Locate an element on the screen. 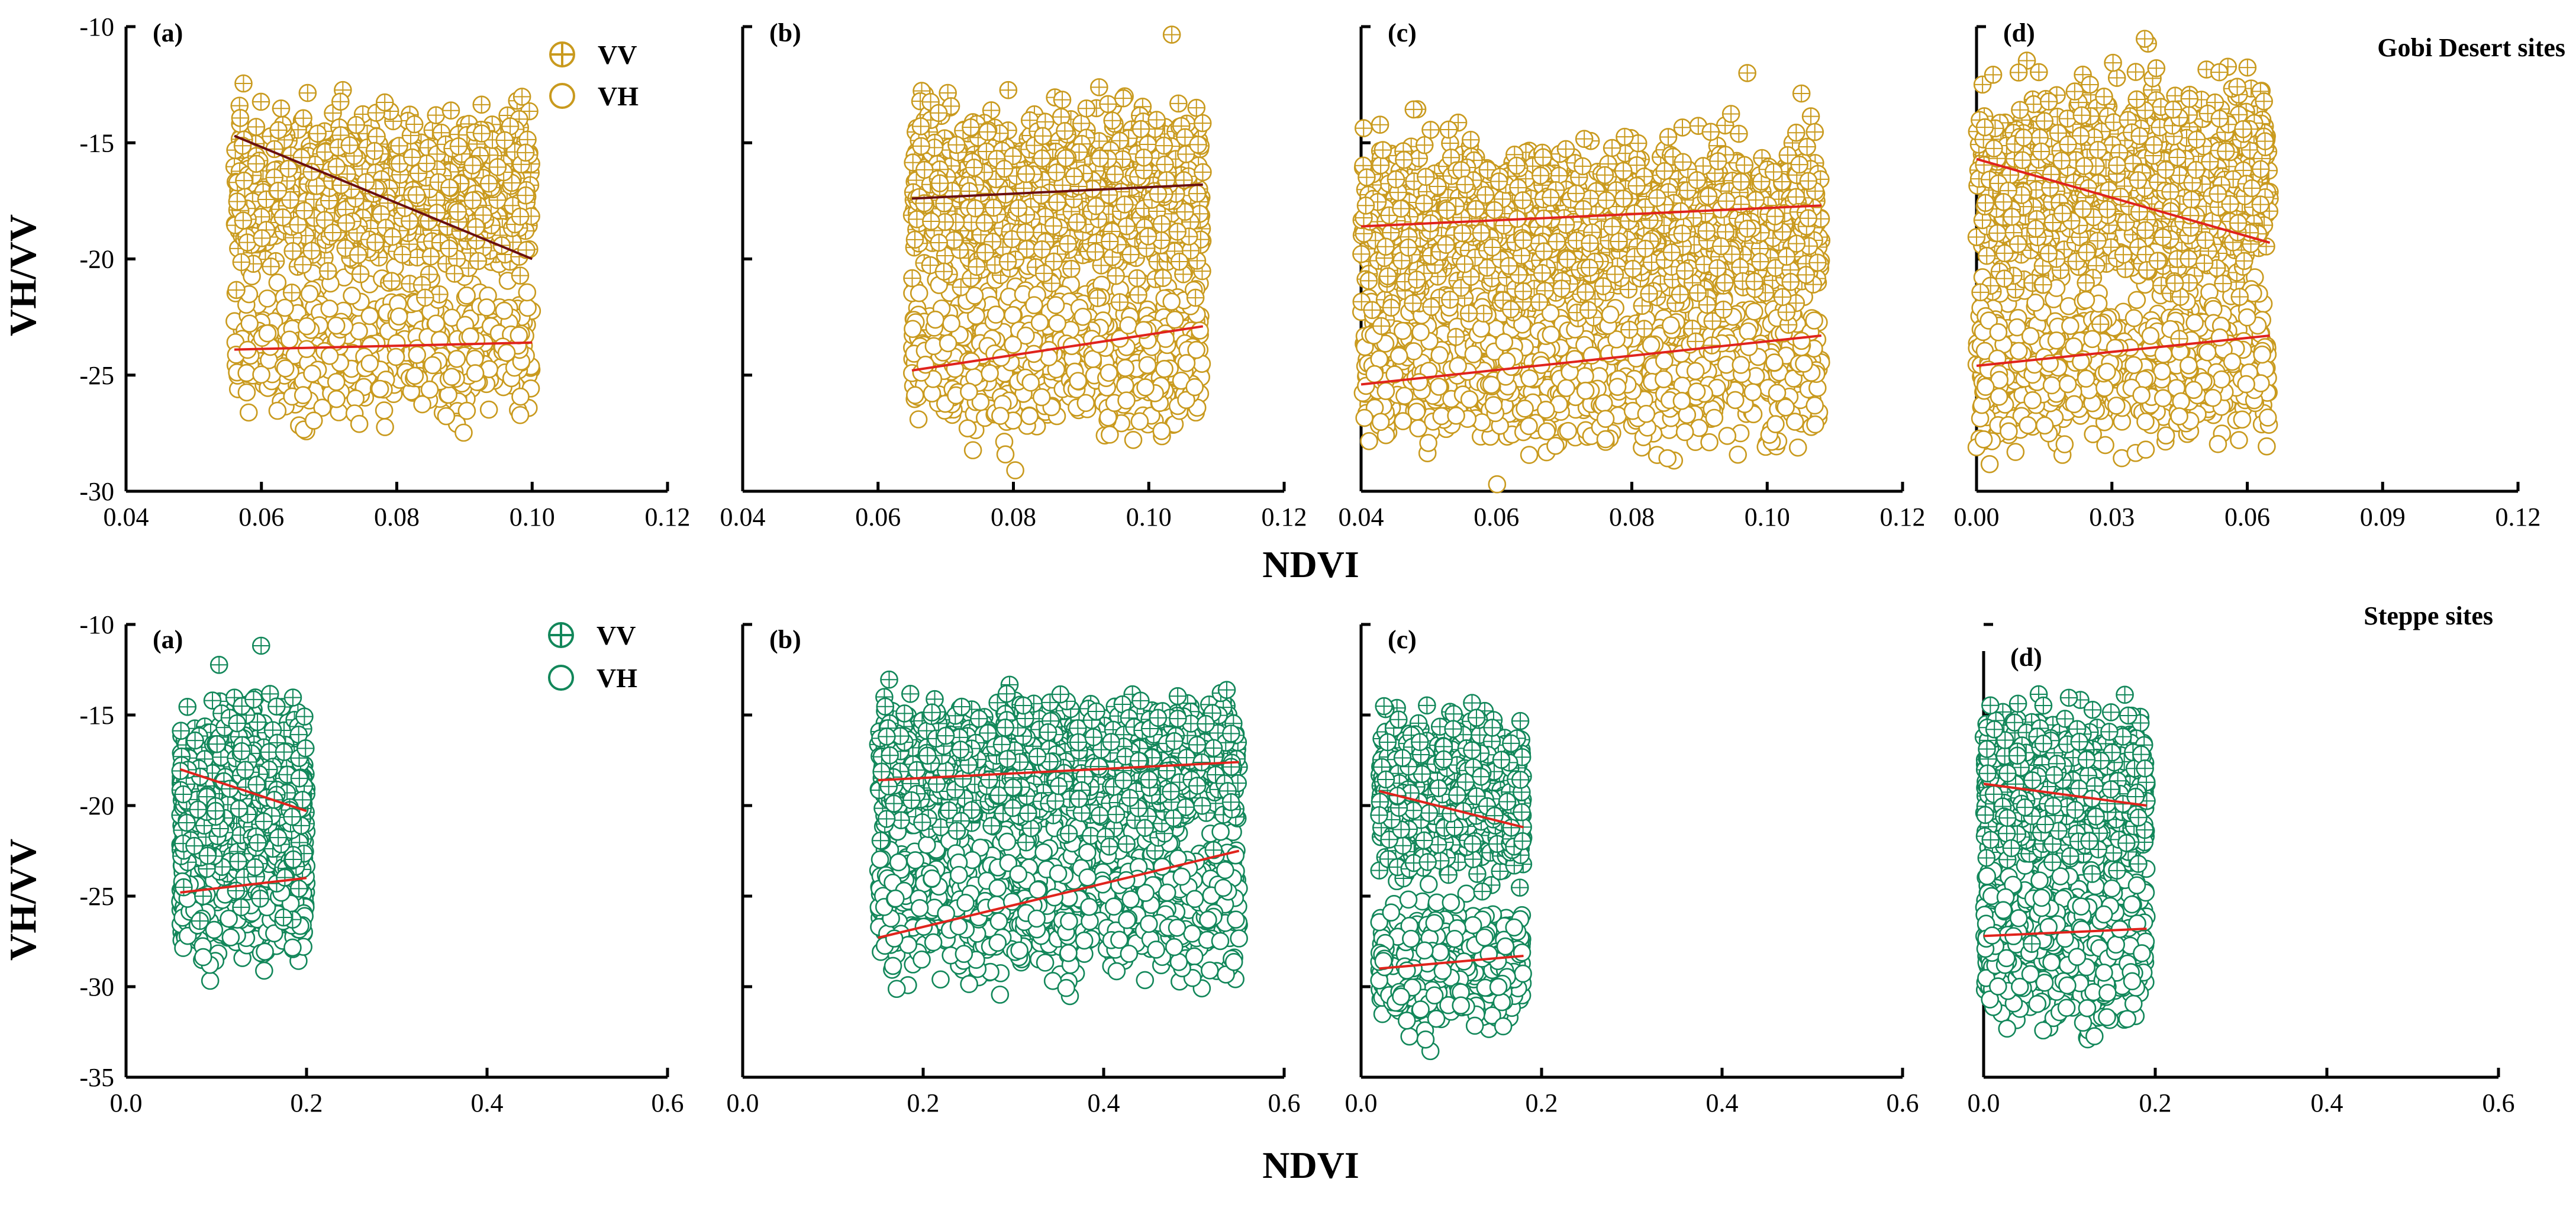 The width and height of the screenshot is (2576, 1211). x-tick-label: 0.04 is located at coordinates (126, 518).